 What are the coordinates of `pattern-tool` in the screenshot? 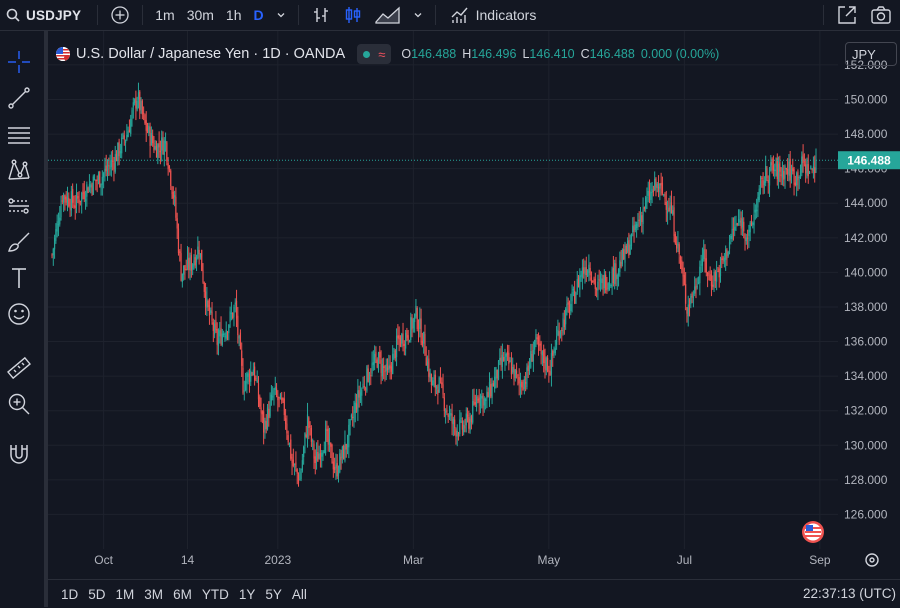 It's located at (19, 170).